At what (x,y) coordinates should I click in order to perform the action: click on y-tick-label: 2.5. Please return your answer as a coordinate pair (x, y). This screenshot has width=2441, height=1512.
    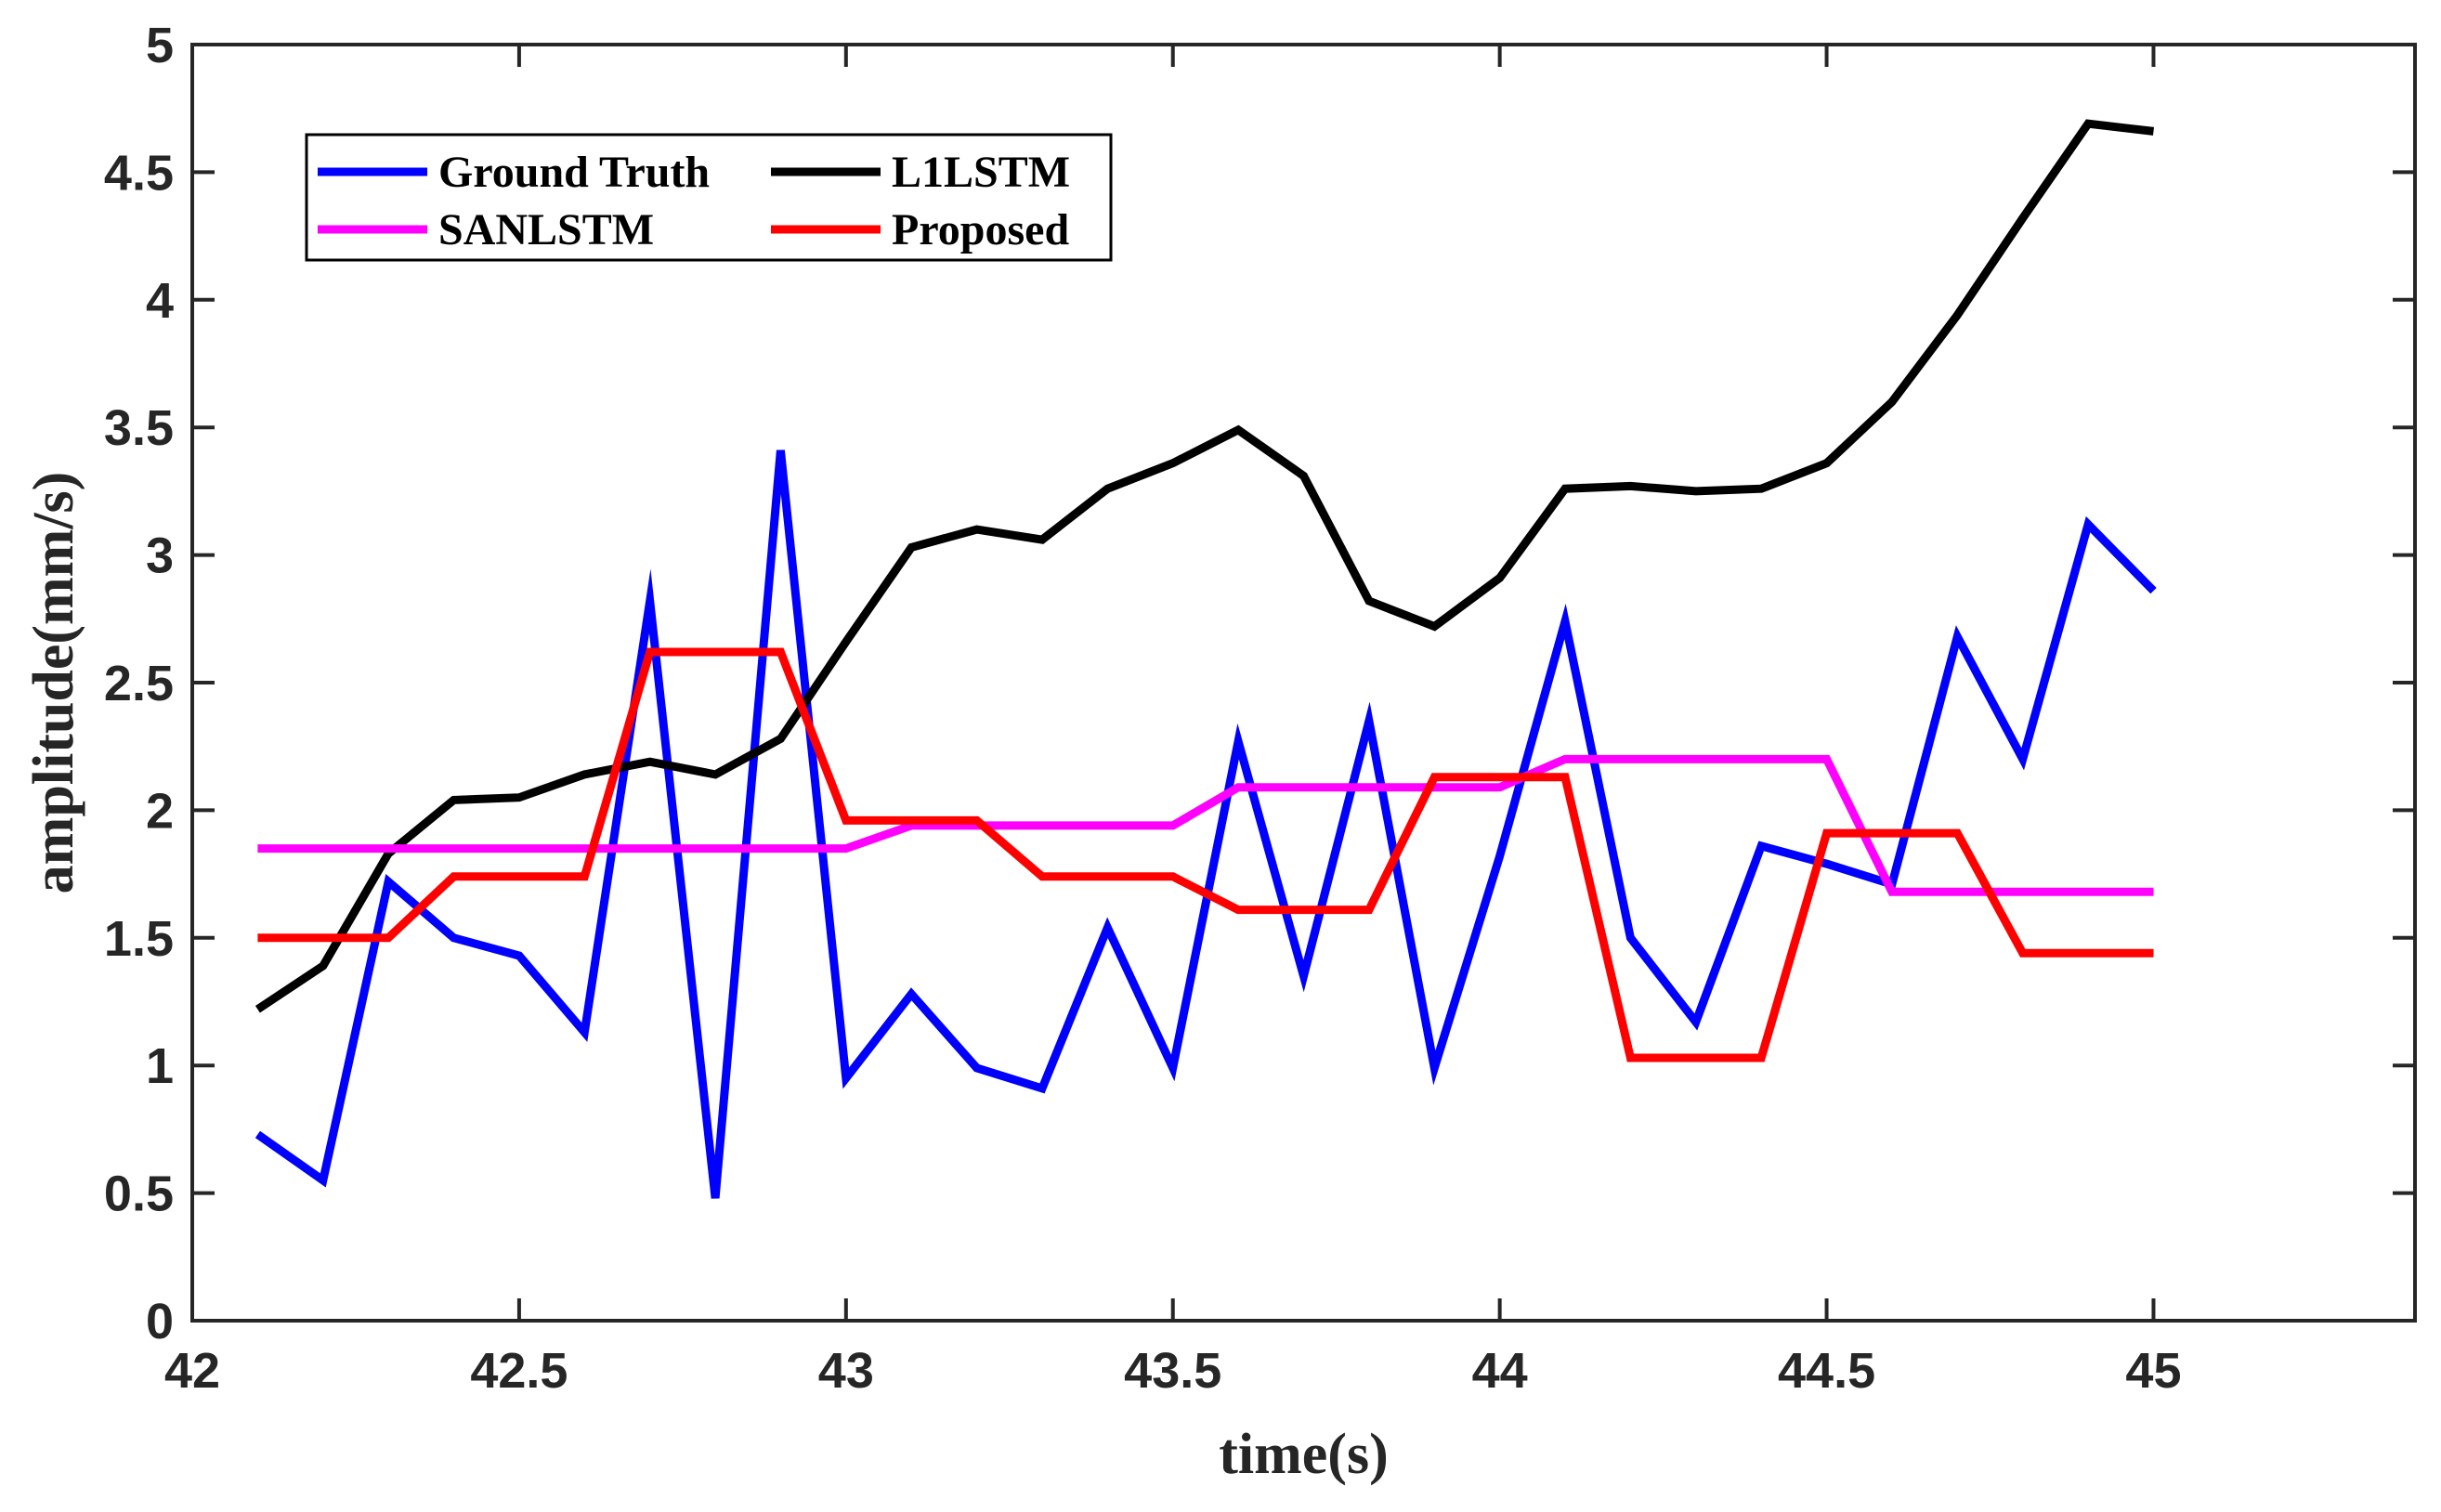
    Looking at the image, I should click on (139, 683).